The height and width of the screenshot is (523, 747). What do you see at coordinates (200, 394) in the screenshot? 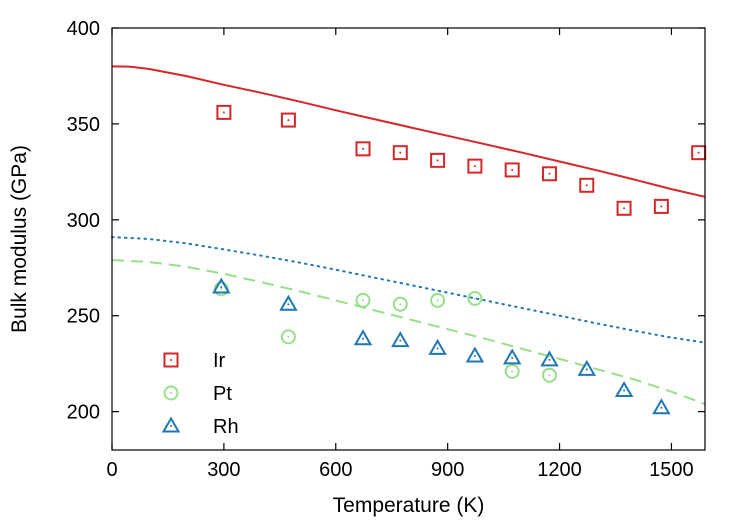
I see `legend: Ir Pt Rh` at bounding box center [200, 394].